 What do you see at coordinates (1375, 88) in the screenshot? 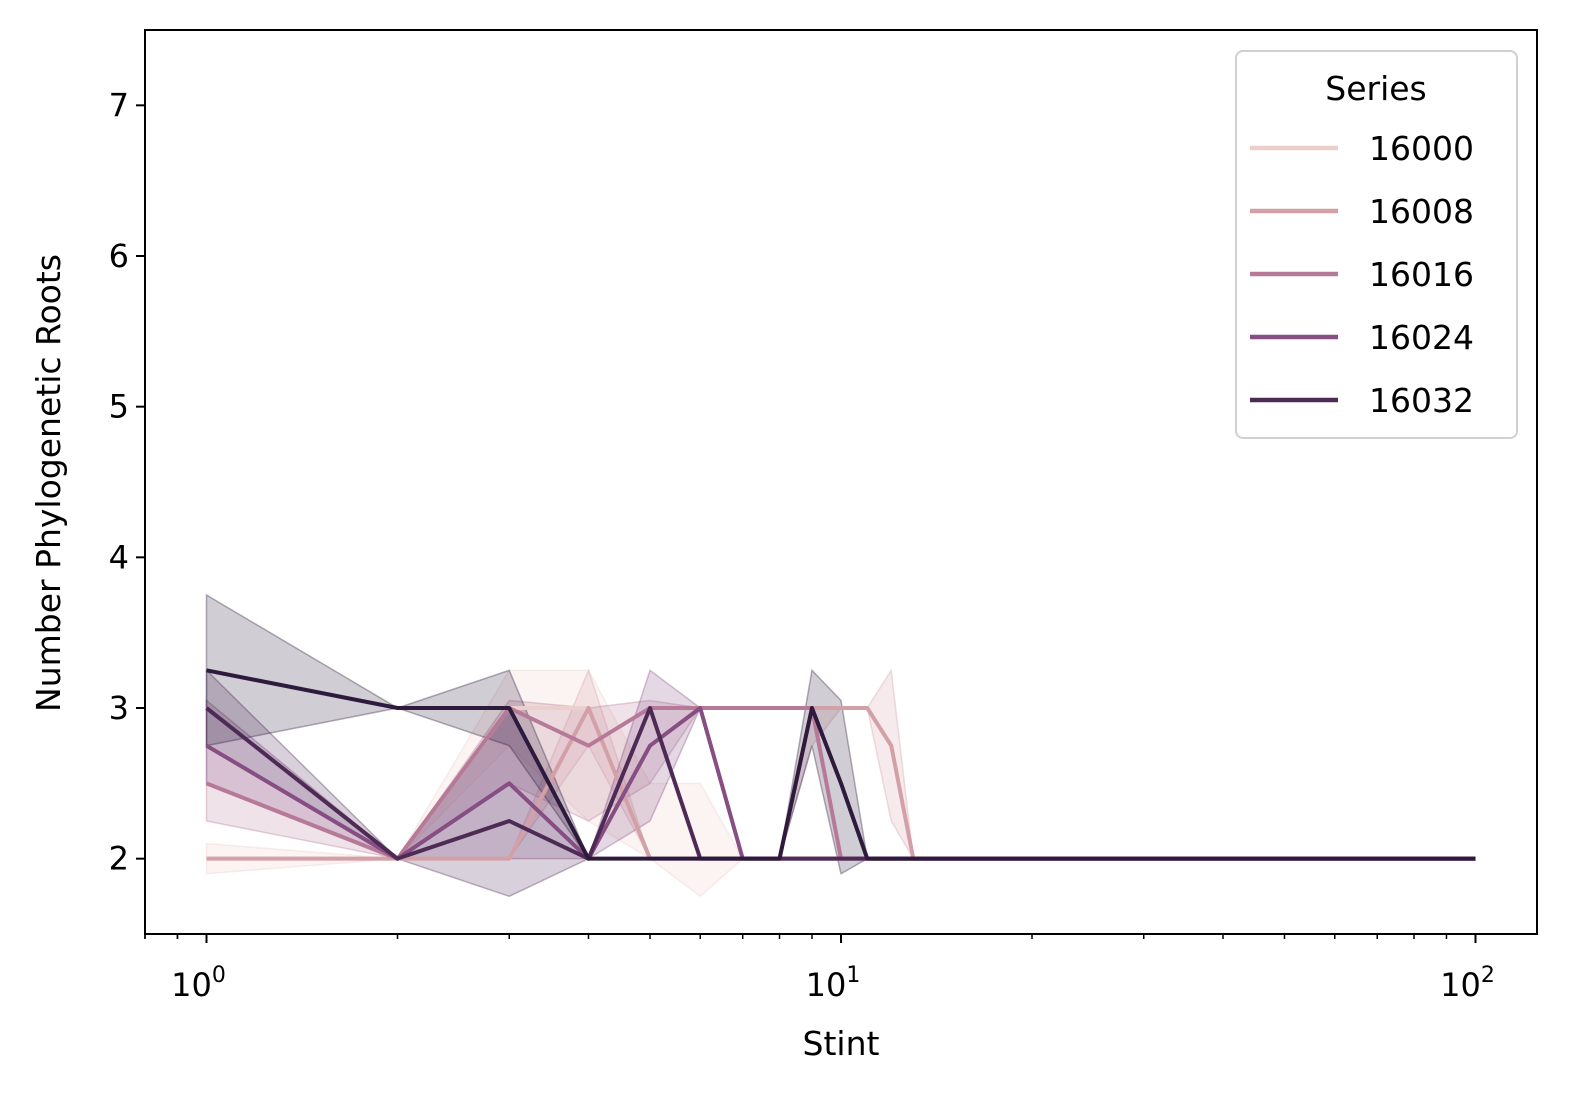
I see `legend-title: Series` at bounding box center [1375, 88].